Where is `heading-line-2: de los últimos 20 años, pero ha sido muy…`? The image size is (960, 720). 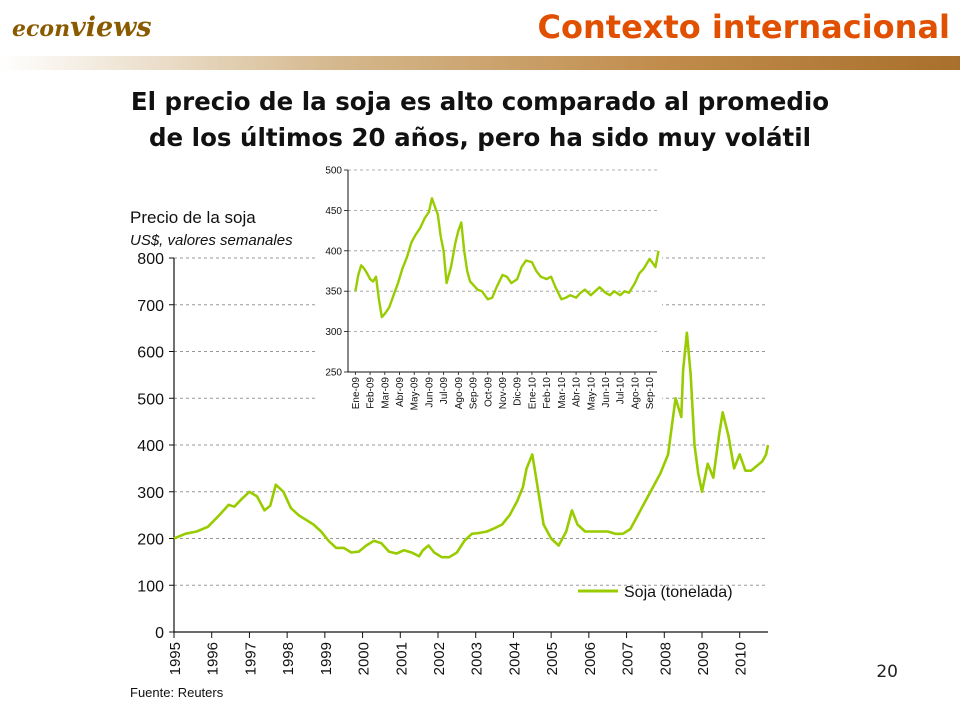 heading-line-2: de los últimos 20 años, pero ha sido muy… is located at coordinates (480, 137).